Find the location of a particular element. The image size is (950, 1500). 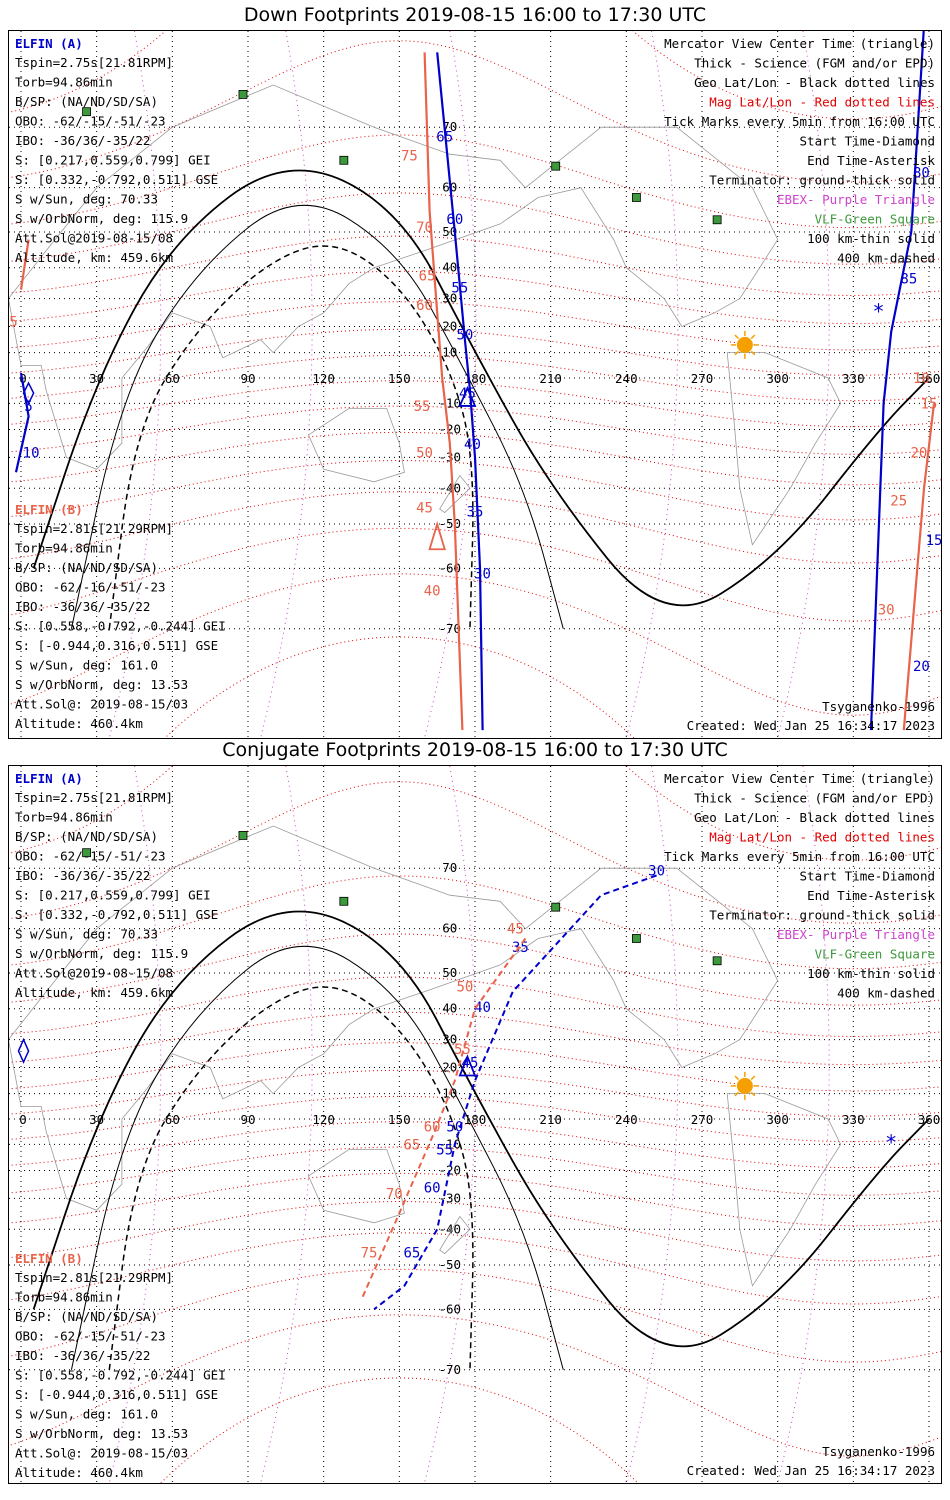

lon-tick-label: 210 is located at coordinates (550, 378).